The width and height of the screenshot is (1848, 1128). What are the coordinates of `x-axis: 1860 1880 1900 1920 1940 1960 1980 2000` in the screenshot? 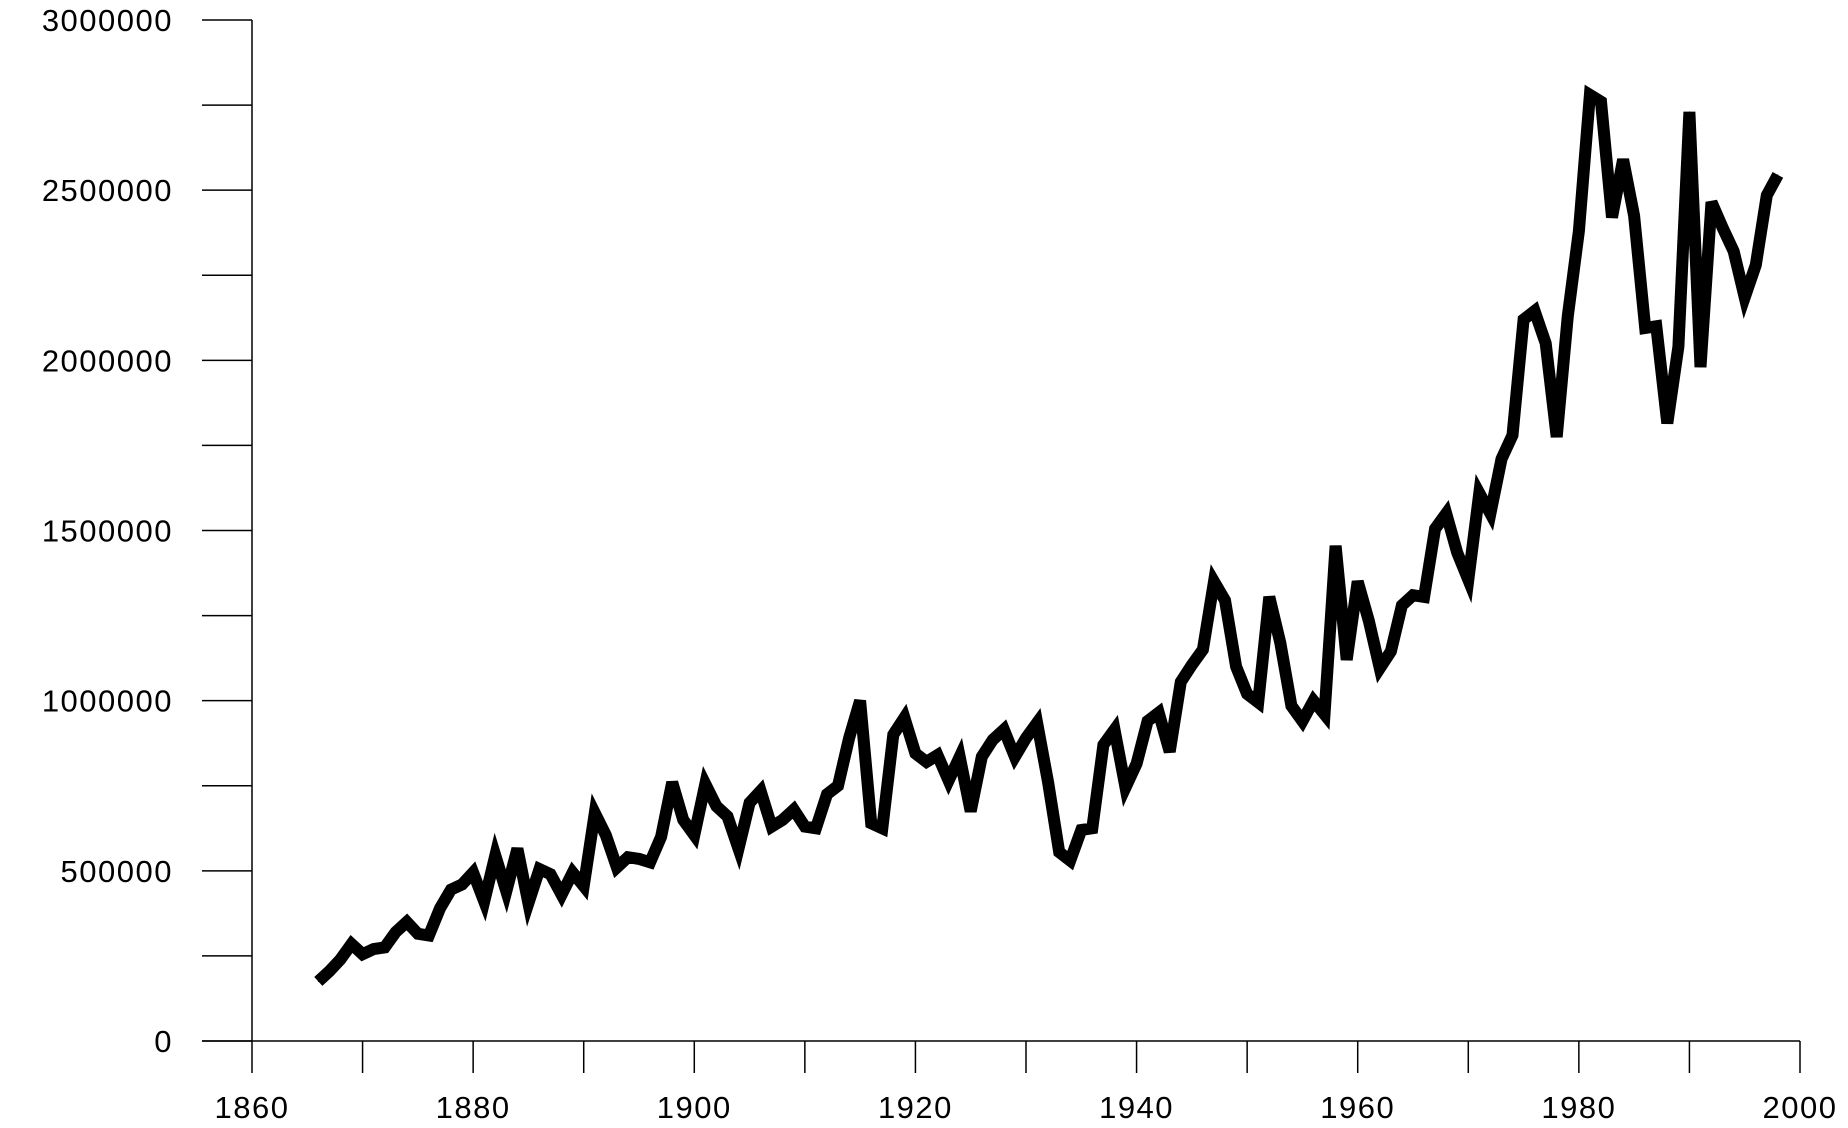 It's located at (1019, 1082).